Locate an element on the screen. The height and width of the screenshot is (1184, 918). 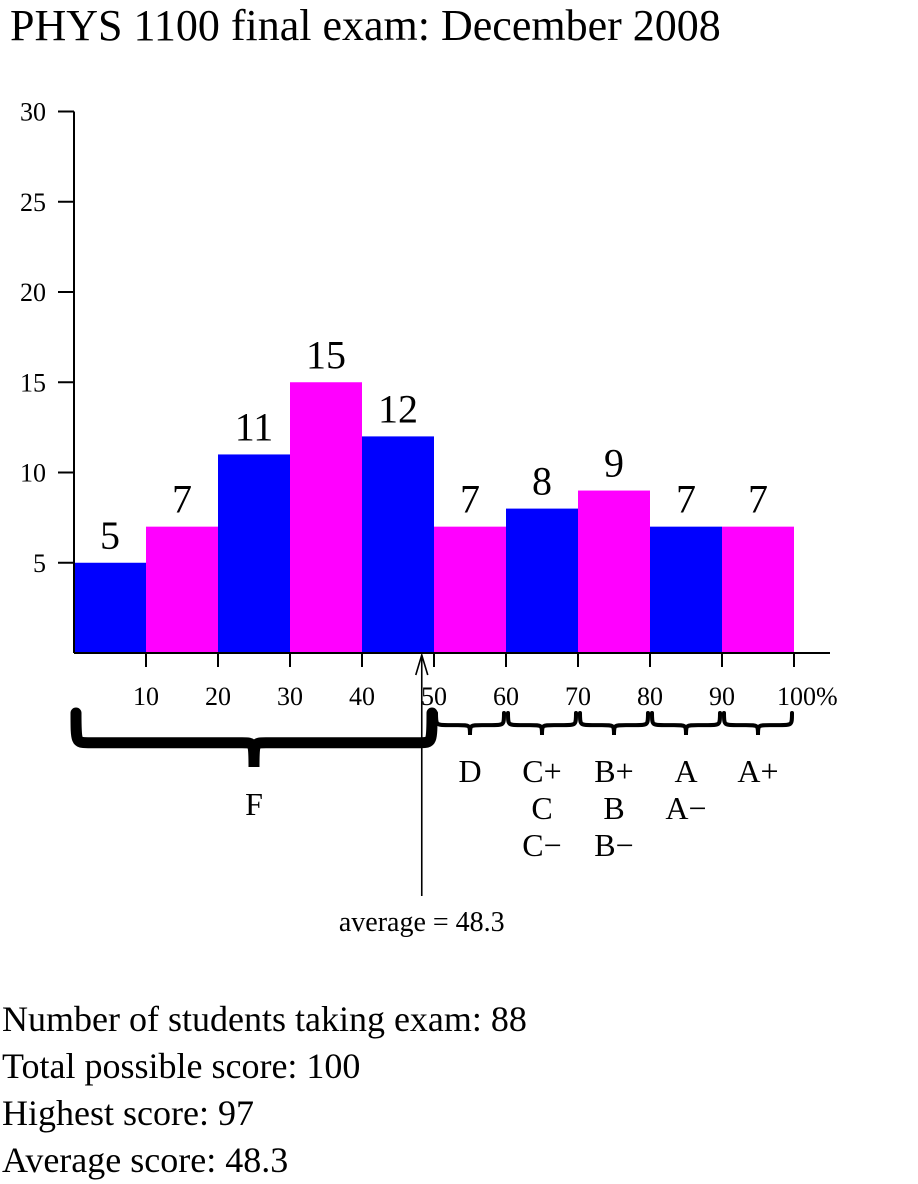
bar-value-label: 9 is located at coordinates (614, 463).